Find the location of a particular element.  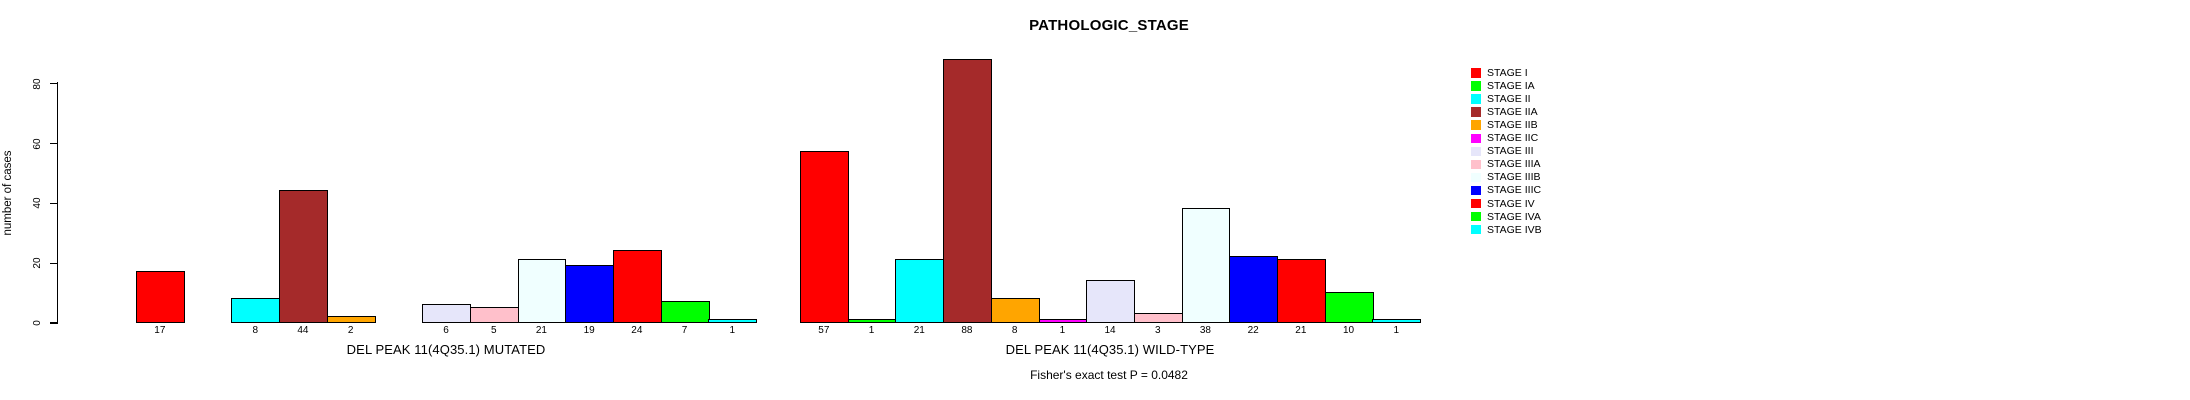

fisher-test-annotation: Fisher's exact test P = 0.0482 is located at coordinates (1109, 375).